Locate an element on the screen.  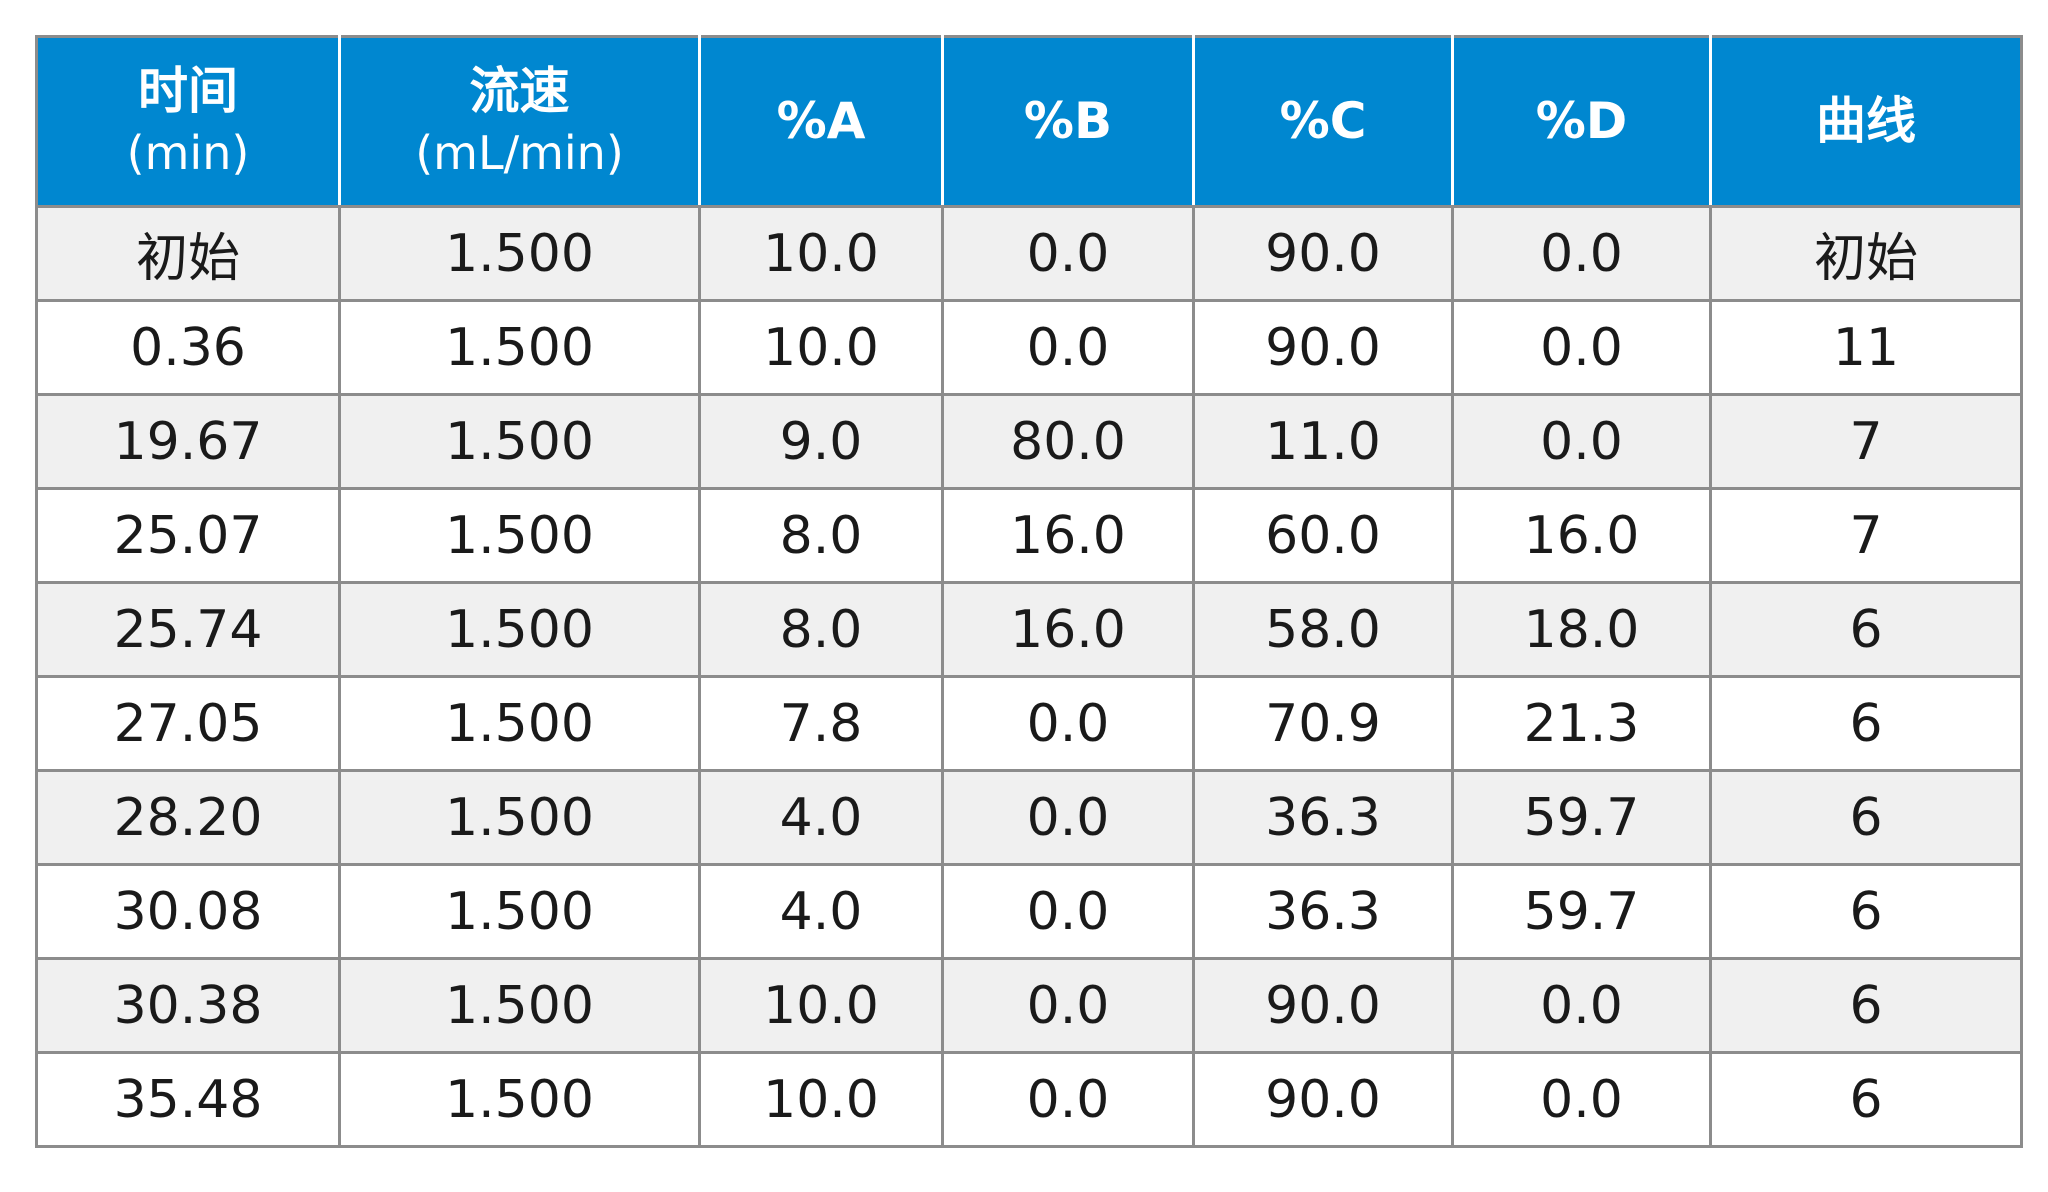
table-row: 0.36 1.500 10.0 0.0 90.0 0.0 11 is located at coordinates (1029, 347).